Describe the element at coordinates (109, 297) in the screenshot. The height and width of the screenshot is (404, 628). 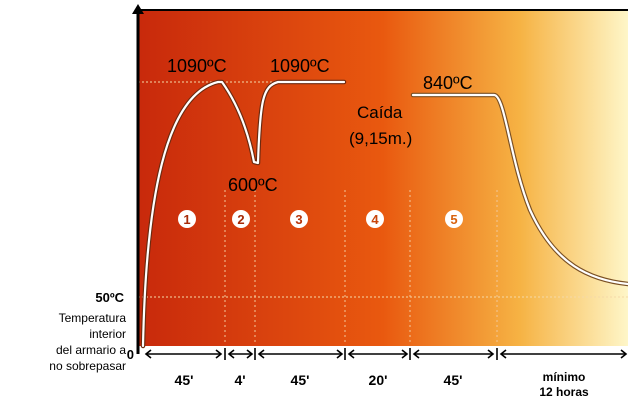
I see `low-temp-label: 50ºC` at that location.